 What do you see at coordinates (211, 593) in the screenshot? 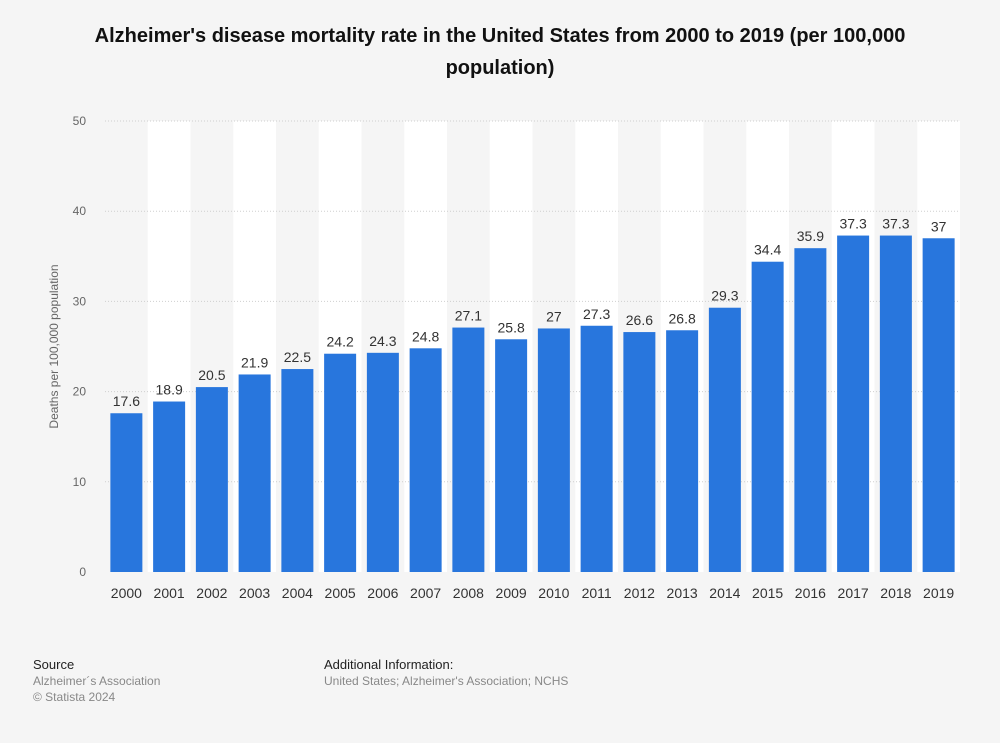
I see `x-tick-label: 2002` at bounding box center [211, 593].